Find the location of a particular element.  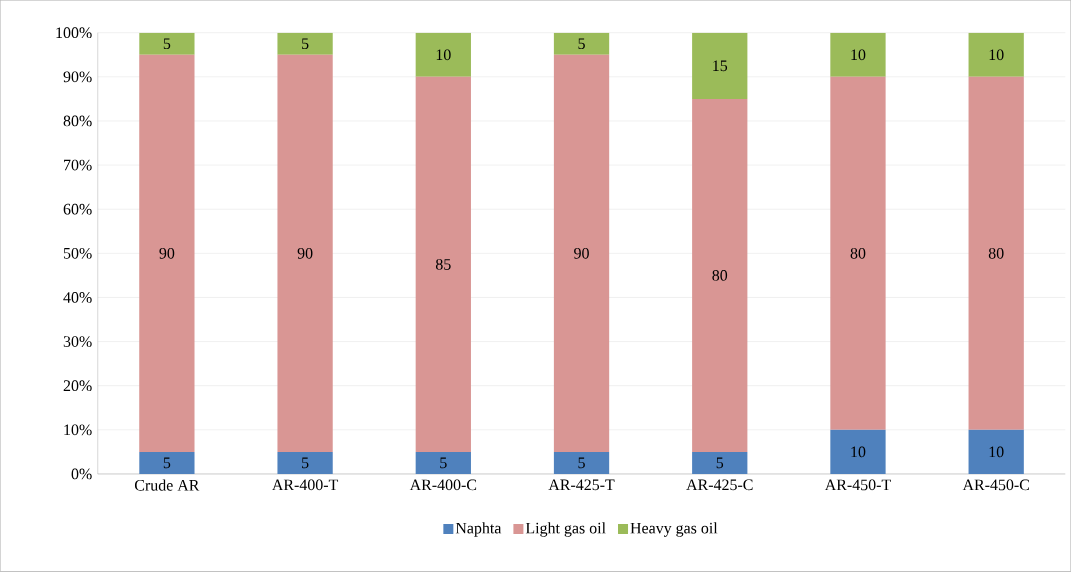

y-tick-label: 20% is located at coordinates (77, 386).